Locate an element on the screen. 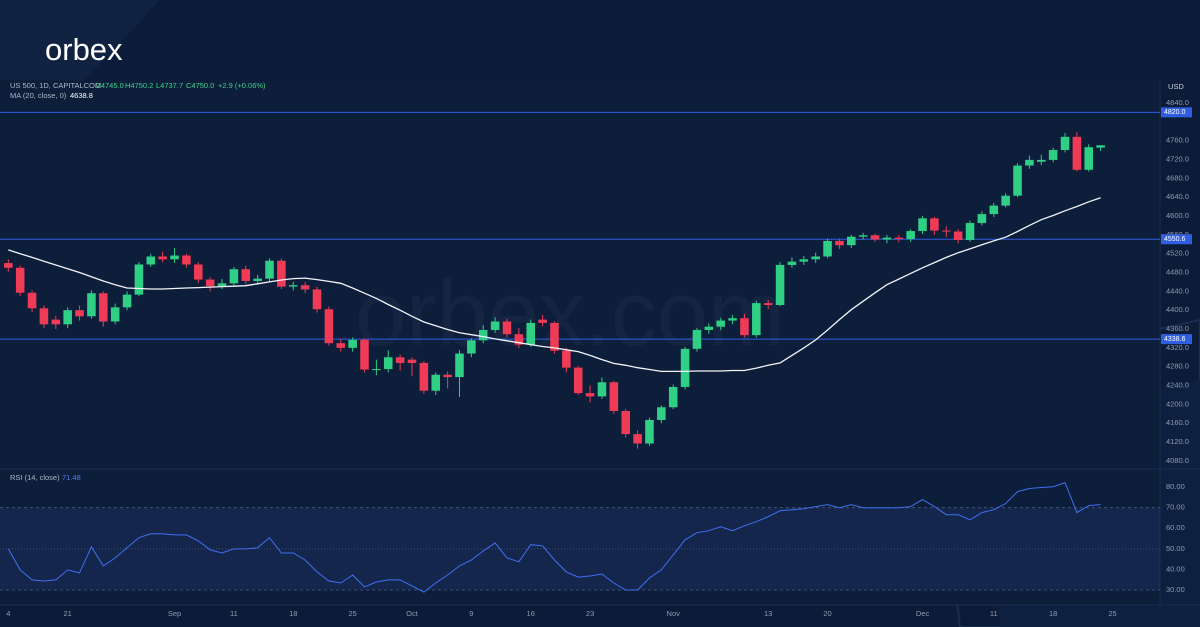 This screenshot has height=627, width=1200. ohlc-close: C4750.0 is located at coordinates (200, 85).